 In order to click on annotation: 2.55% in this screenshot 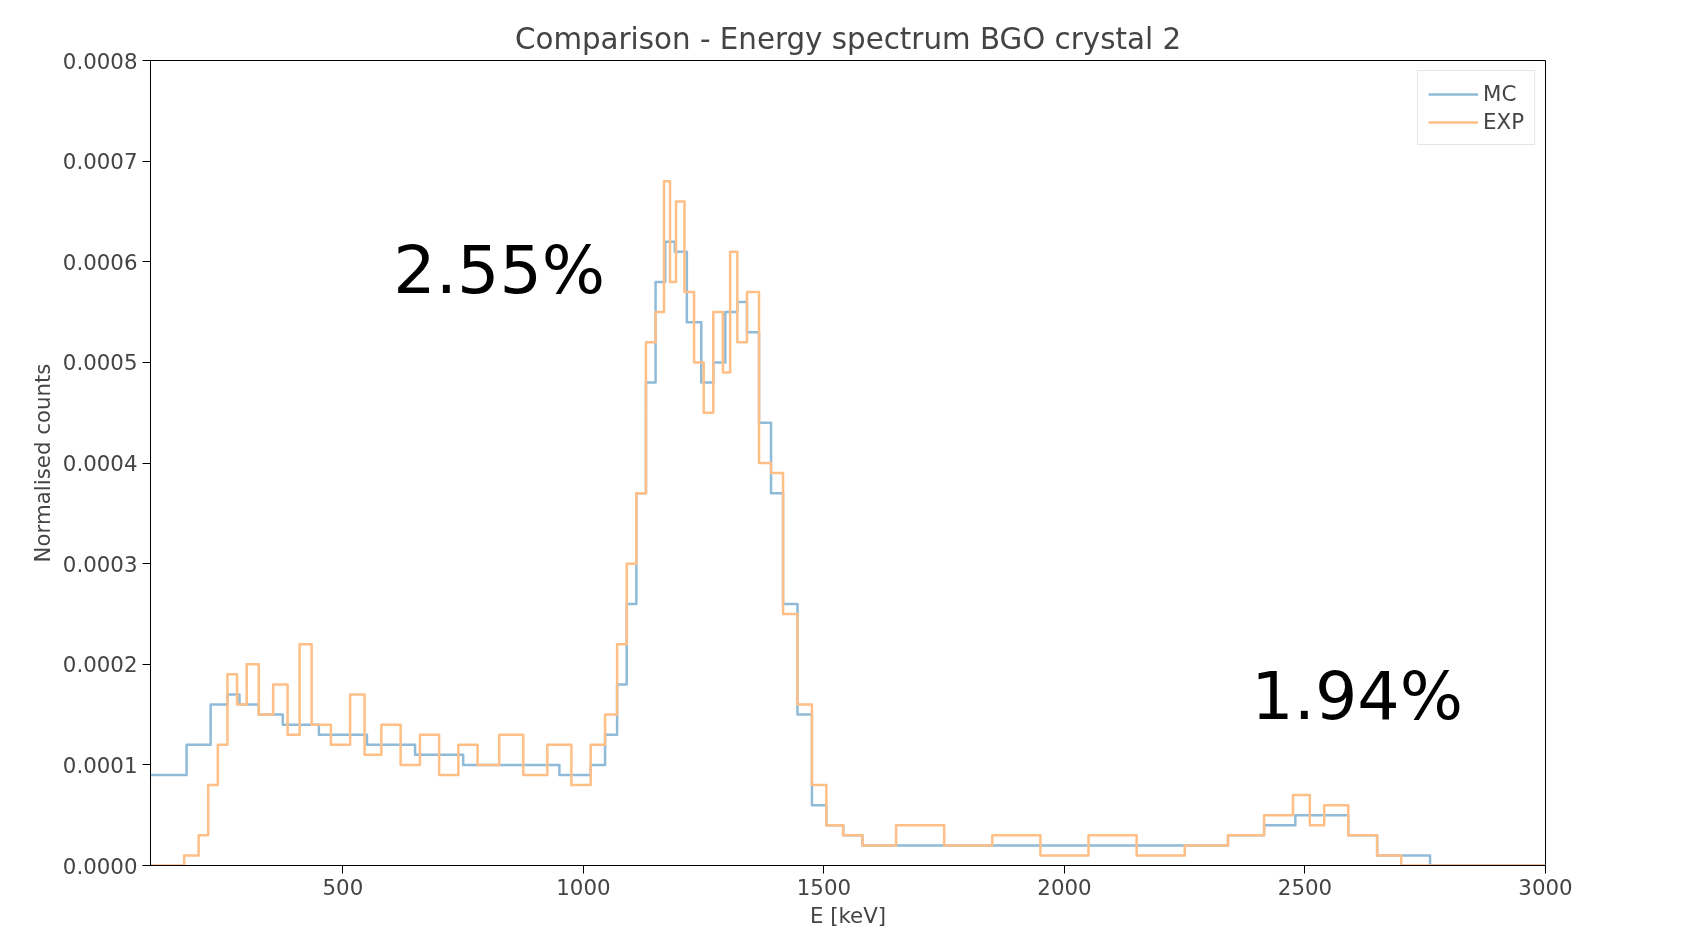, I will do `click(499, 269)`.